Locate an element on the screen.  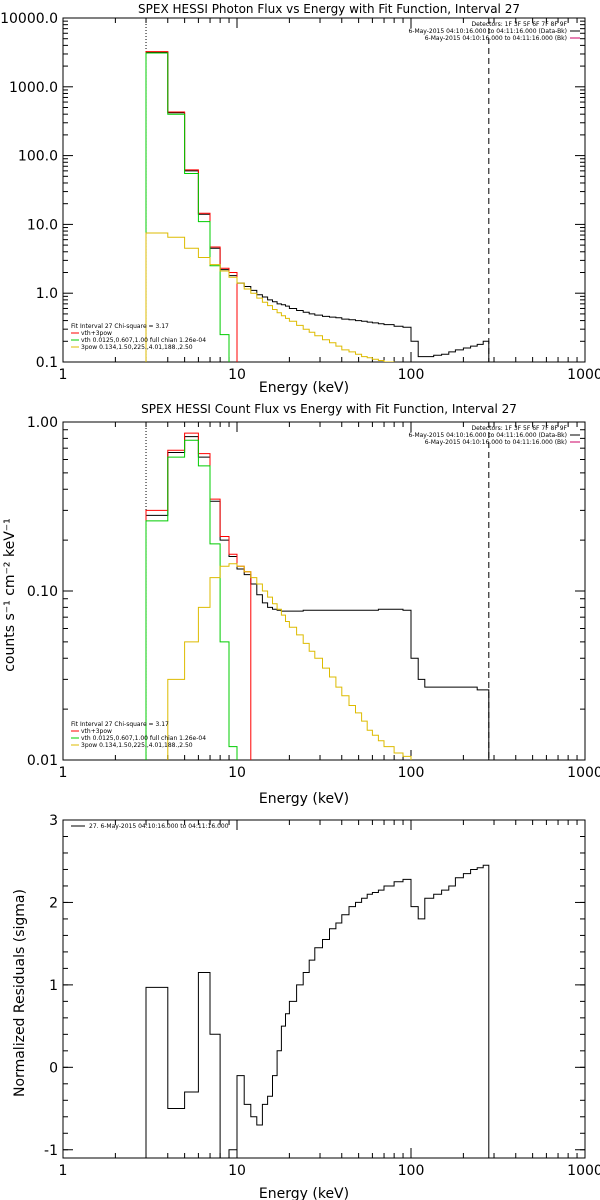
y-tick-label: 0.1 is located at coordinates (47, 363).